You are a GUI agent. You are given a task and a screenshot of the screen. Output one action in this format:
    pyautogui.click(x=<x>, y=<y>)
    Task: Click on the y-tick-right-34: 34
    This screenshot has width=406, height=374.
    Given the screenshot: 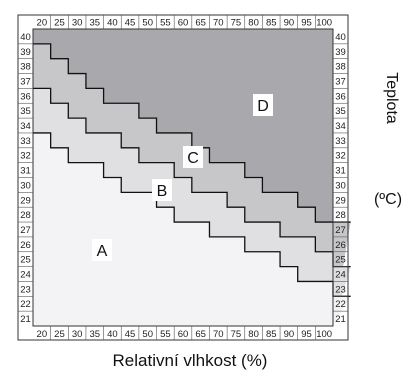 What is the action you would take?
    pyautogui.click(x=340, y=126)
    